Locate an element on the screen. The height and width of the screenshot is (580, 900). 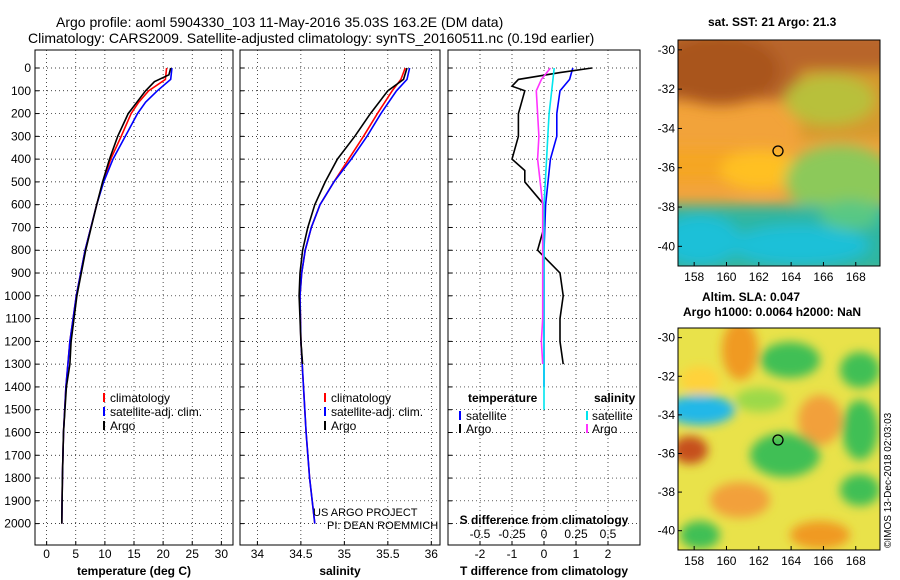
sst-map-axes: -30 -32 -34 -36 -38 -40 158 160 162 164 166 168 is located at coordinates (762, 163).